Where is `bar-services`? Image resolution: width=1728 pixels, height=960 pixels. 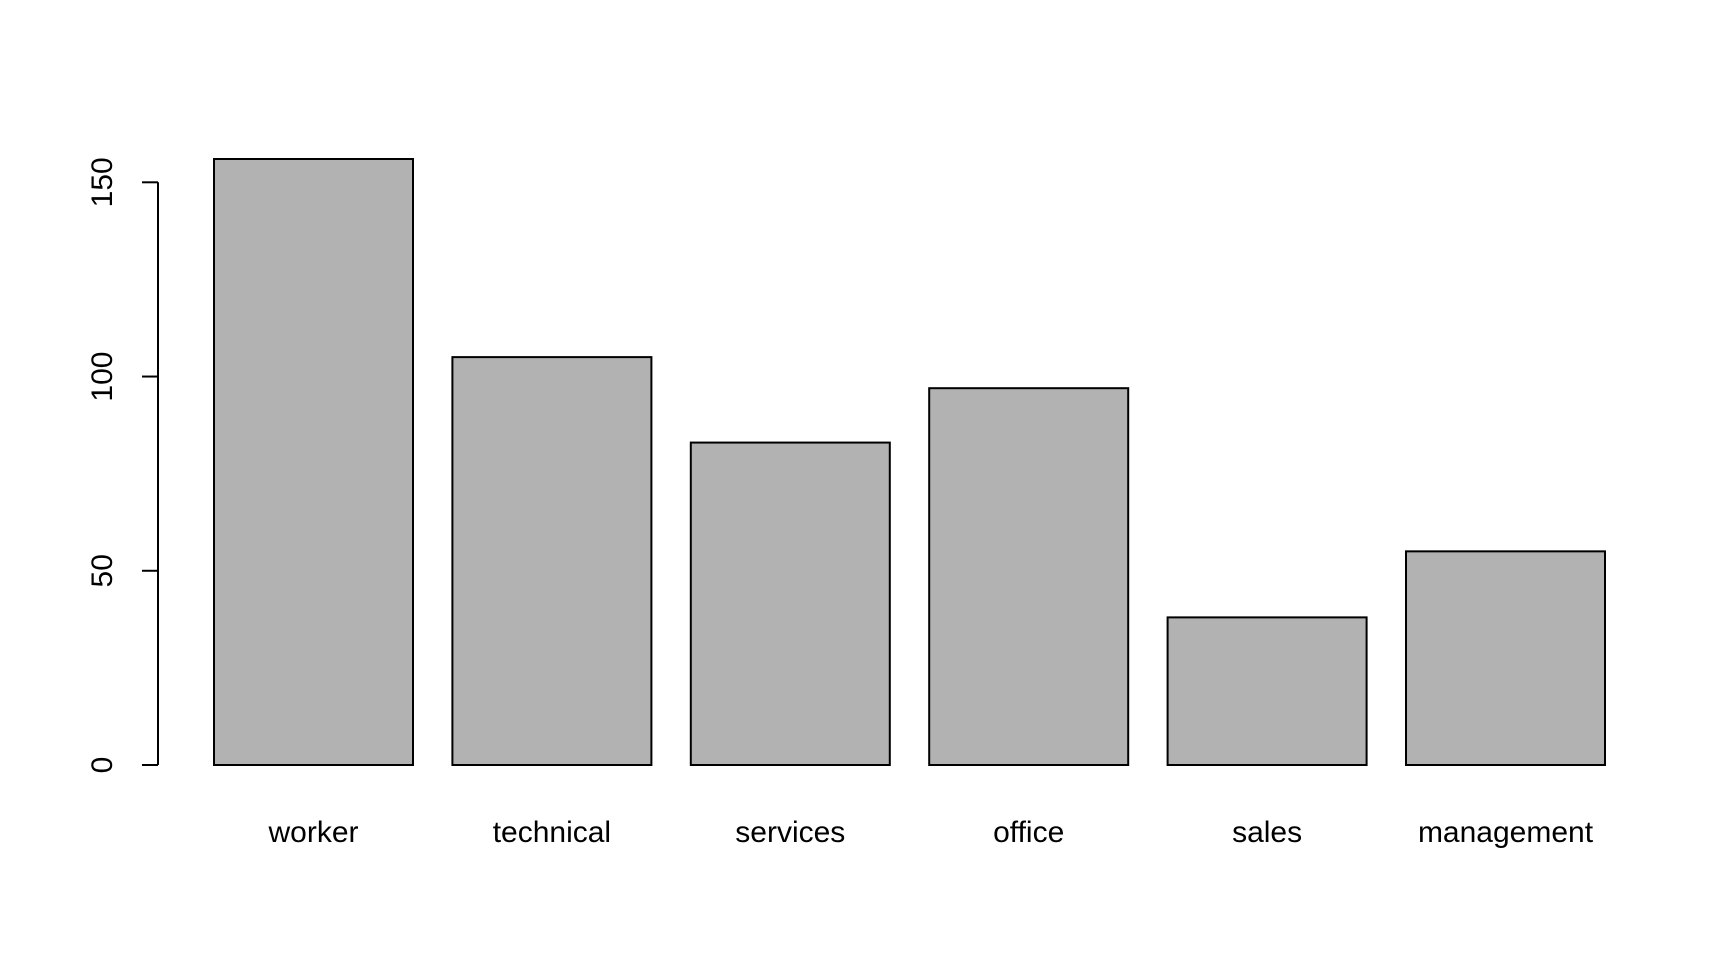 bar-services is located at coordinates (790, 603).